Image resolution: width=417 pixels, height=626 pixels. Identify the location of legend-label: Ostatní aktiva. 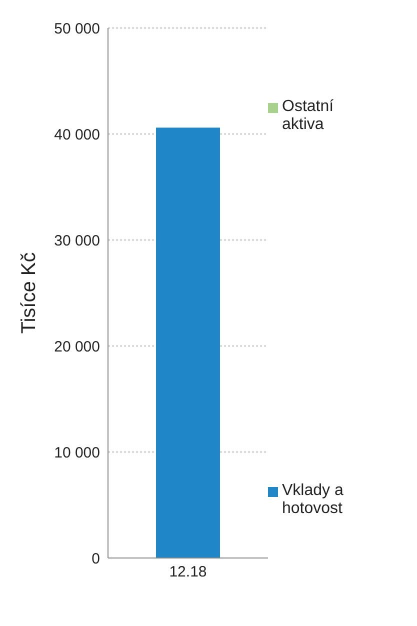
(308, 116).